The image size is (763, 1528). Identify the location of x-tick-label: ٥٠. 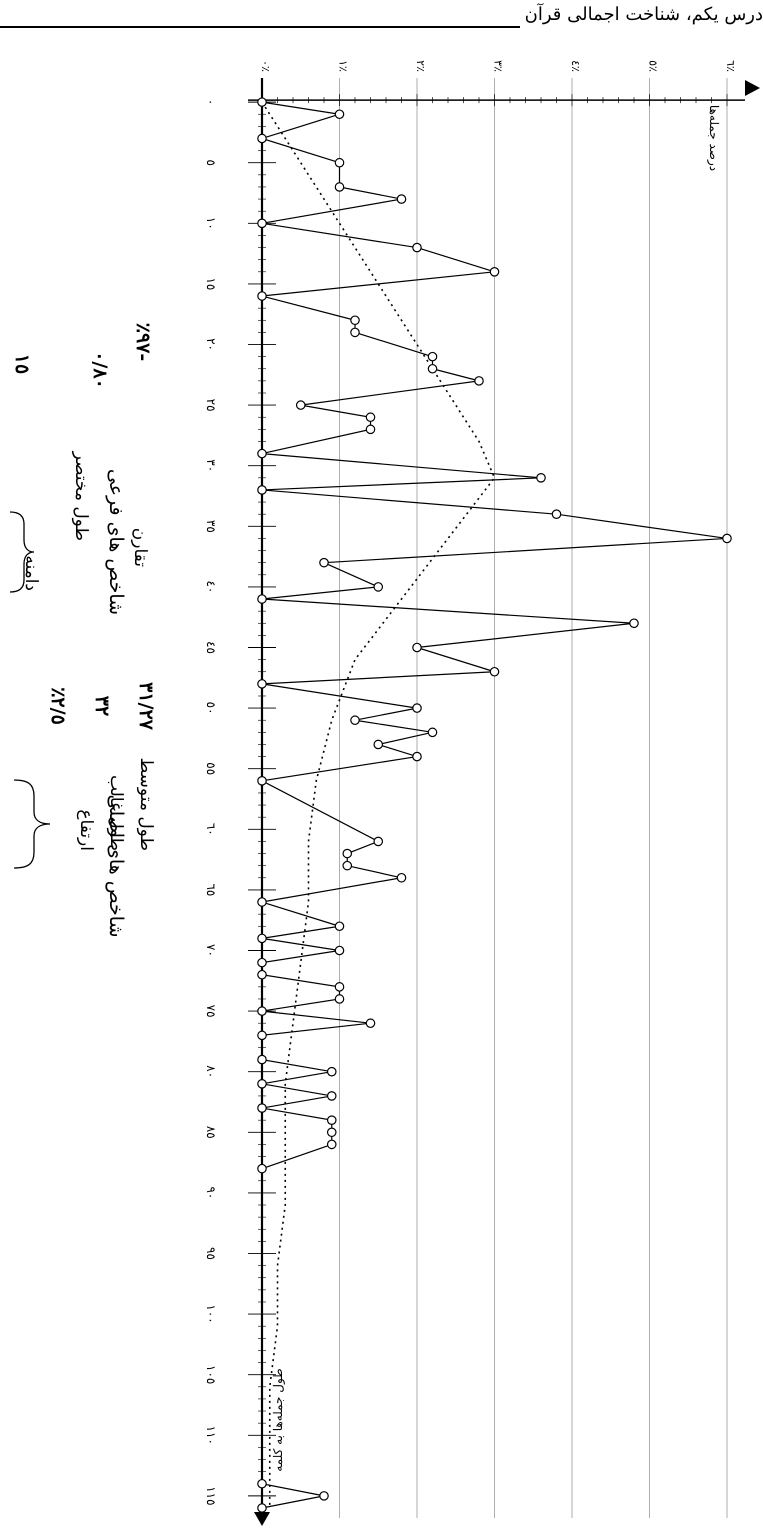
(211, 708).